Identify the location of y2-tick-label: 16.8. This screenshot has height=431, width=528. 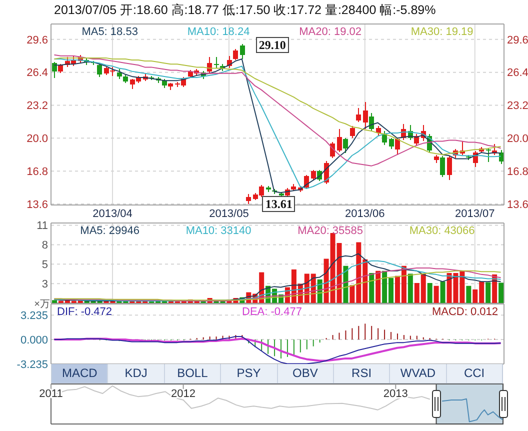
(517, 172).